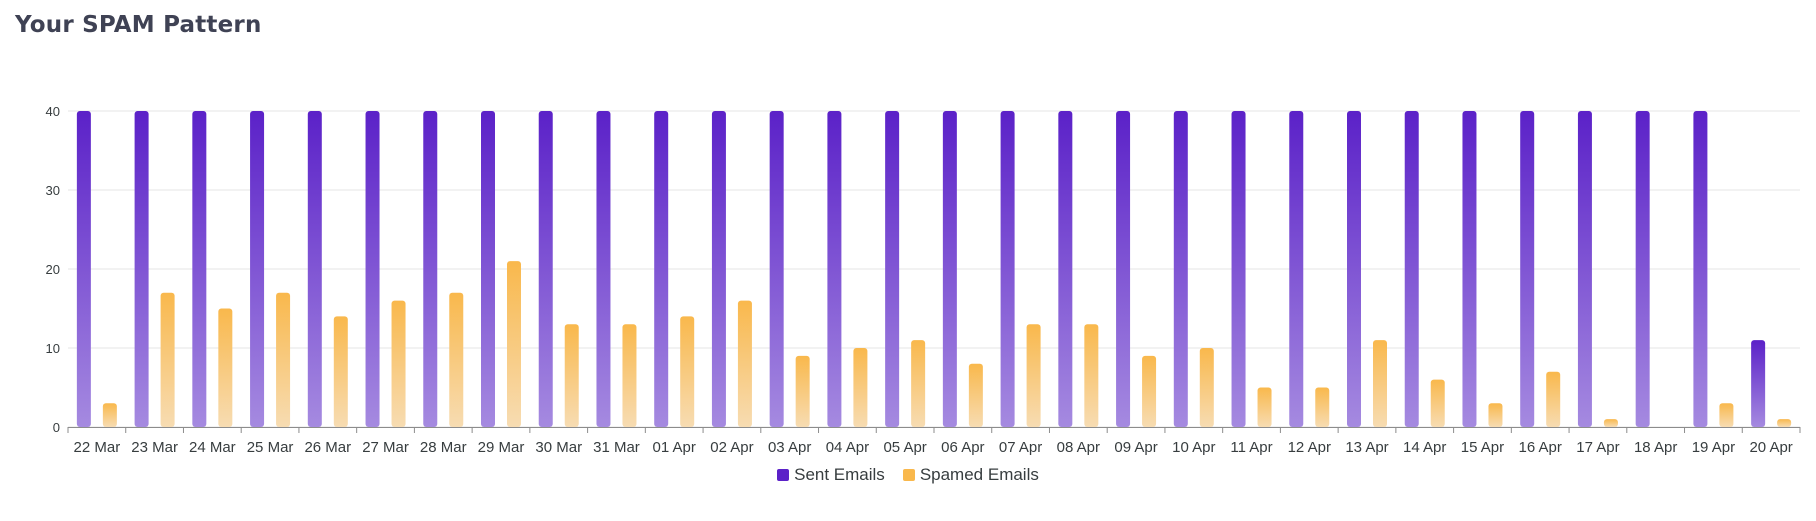  What do you see at coordinates (904, 447) in the screenshot?
I see `x-tick-label: 05 Apr` at bounding box center [904, 447].